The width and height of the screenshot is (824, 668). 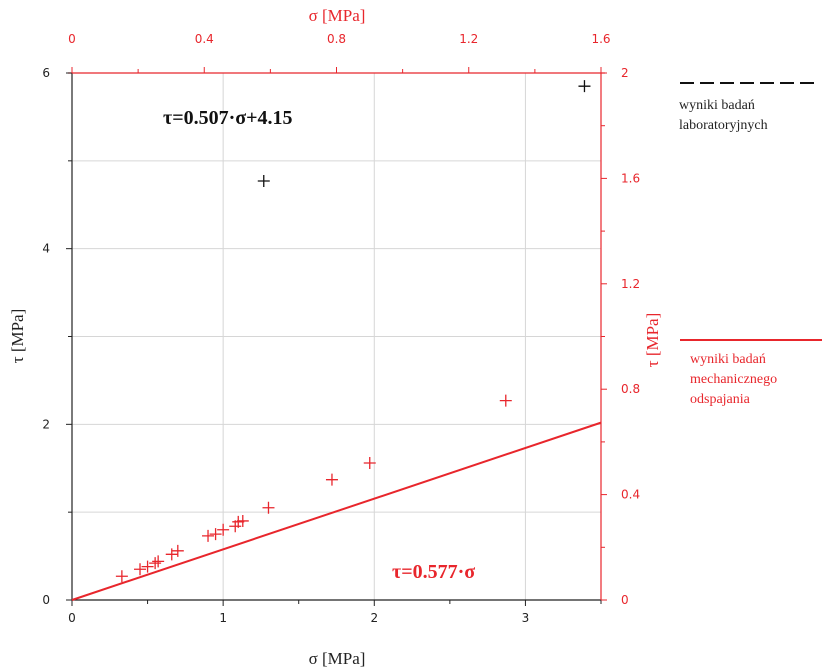 I want to click on bottom-tick-label: 2, so click(x=374, y=618).